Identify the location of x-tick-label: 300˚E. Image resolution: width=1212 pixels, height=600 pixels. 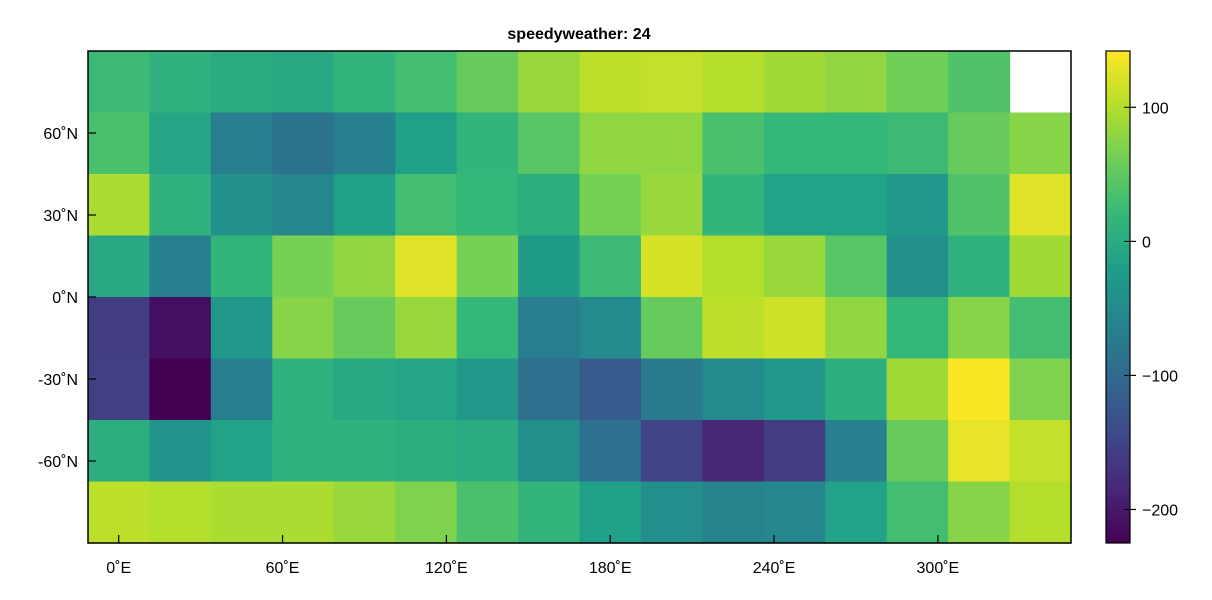
(938, 568).